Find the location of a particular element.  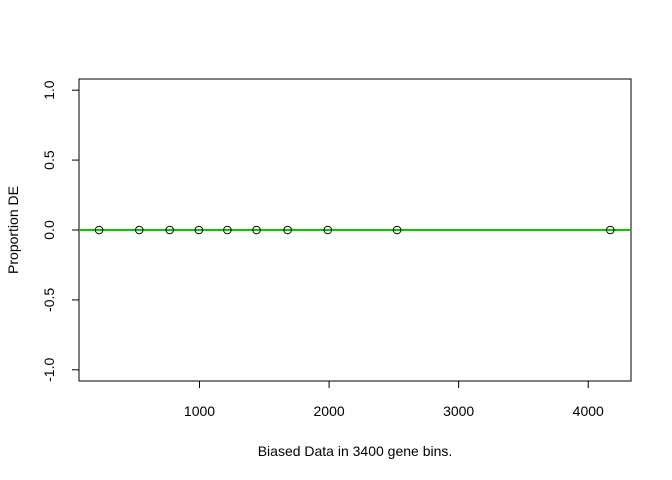

x-tick-label: 1000 is located at coordinates (199, 411).